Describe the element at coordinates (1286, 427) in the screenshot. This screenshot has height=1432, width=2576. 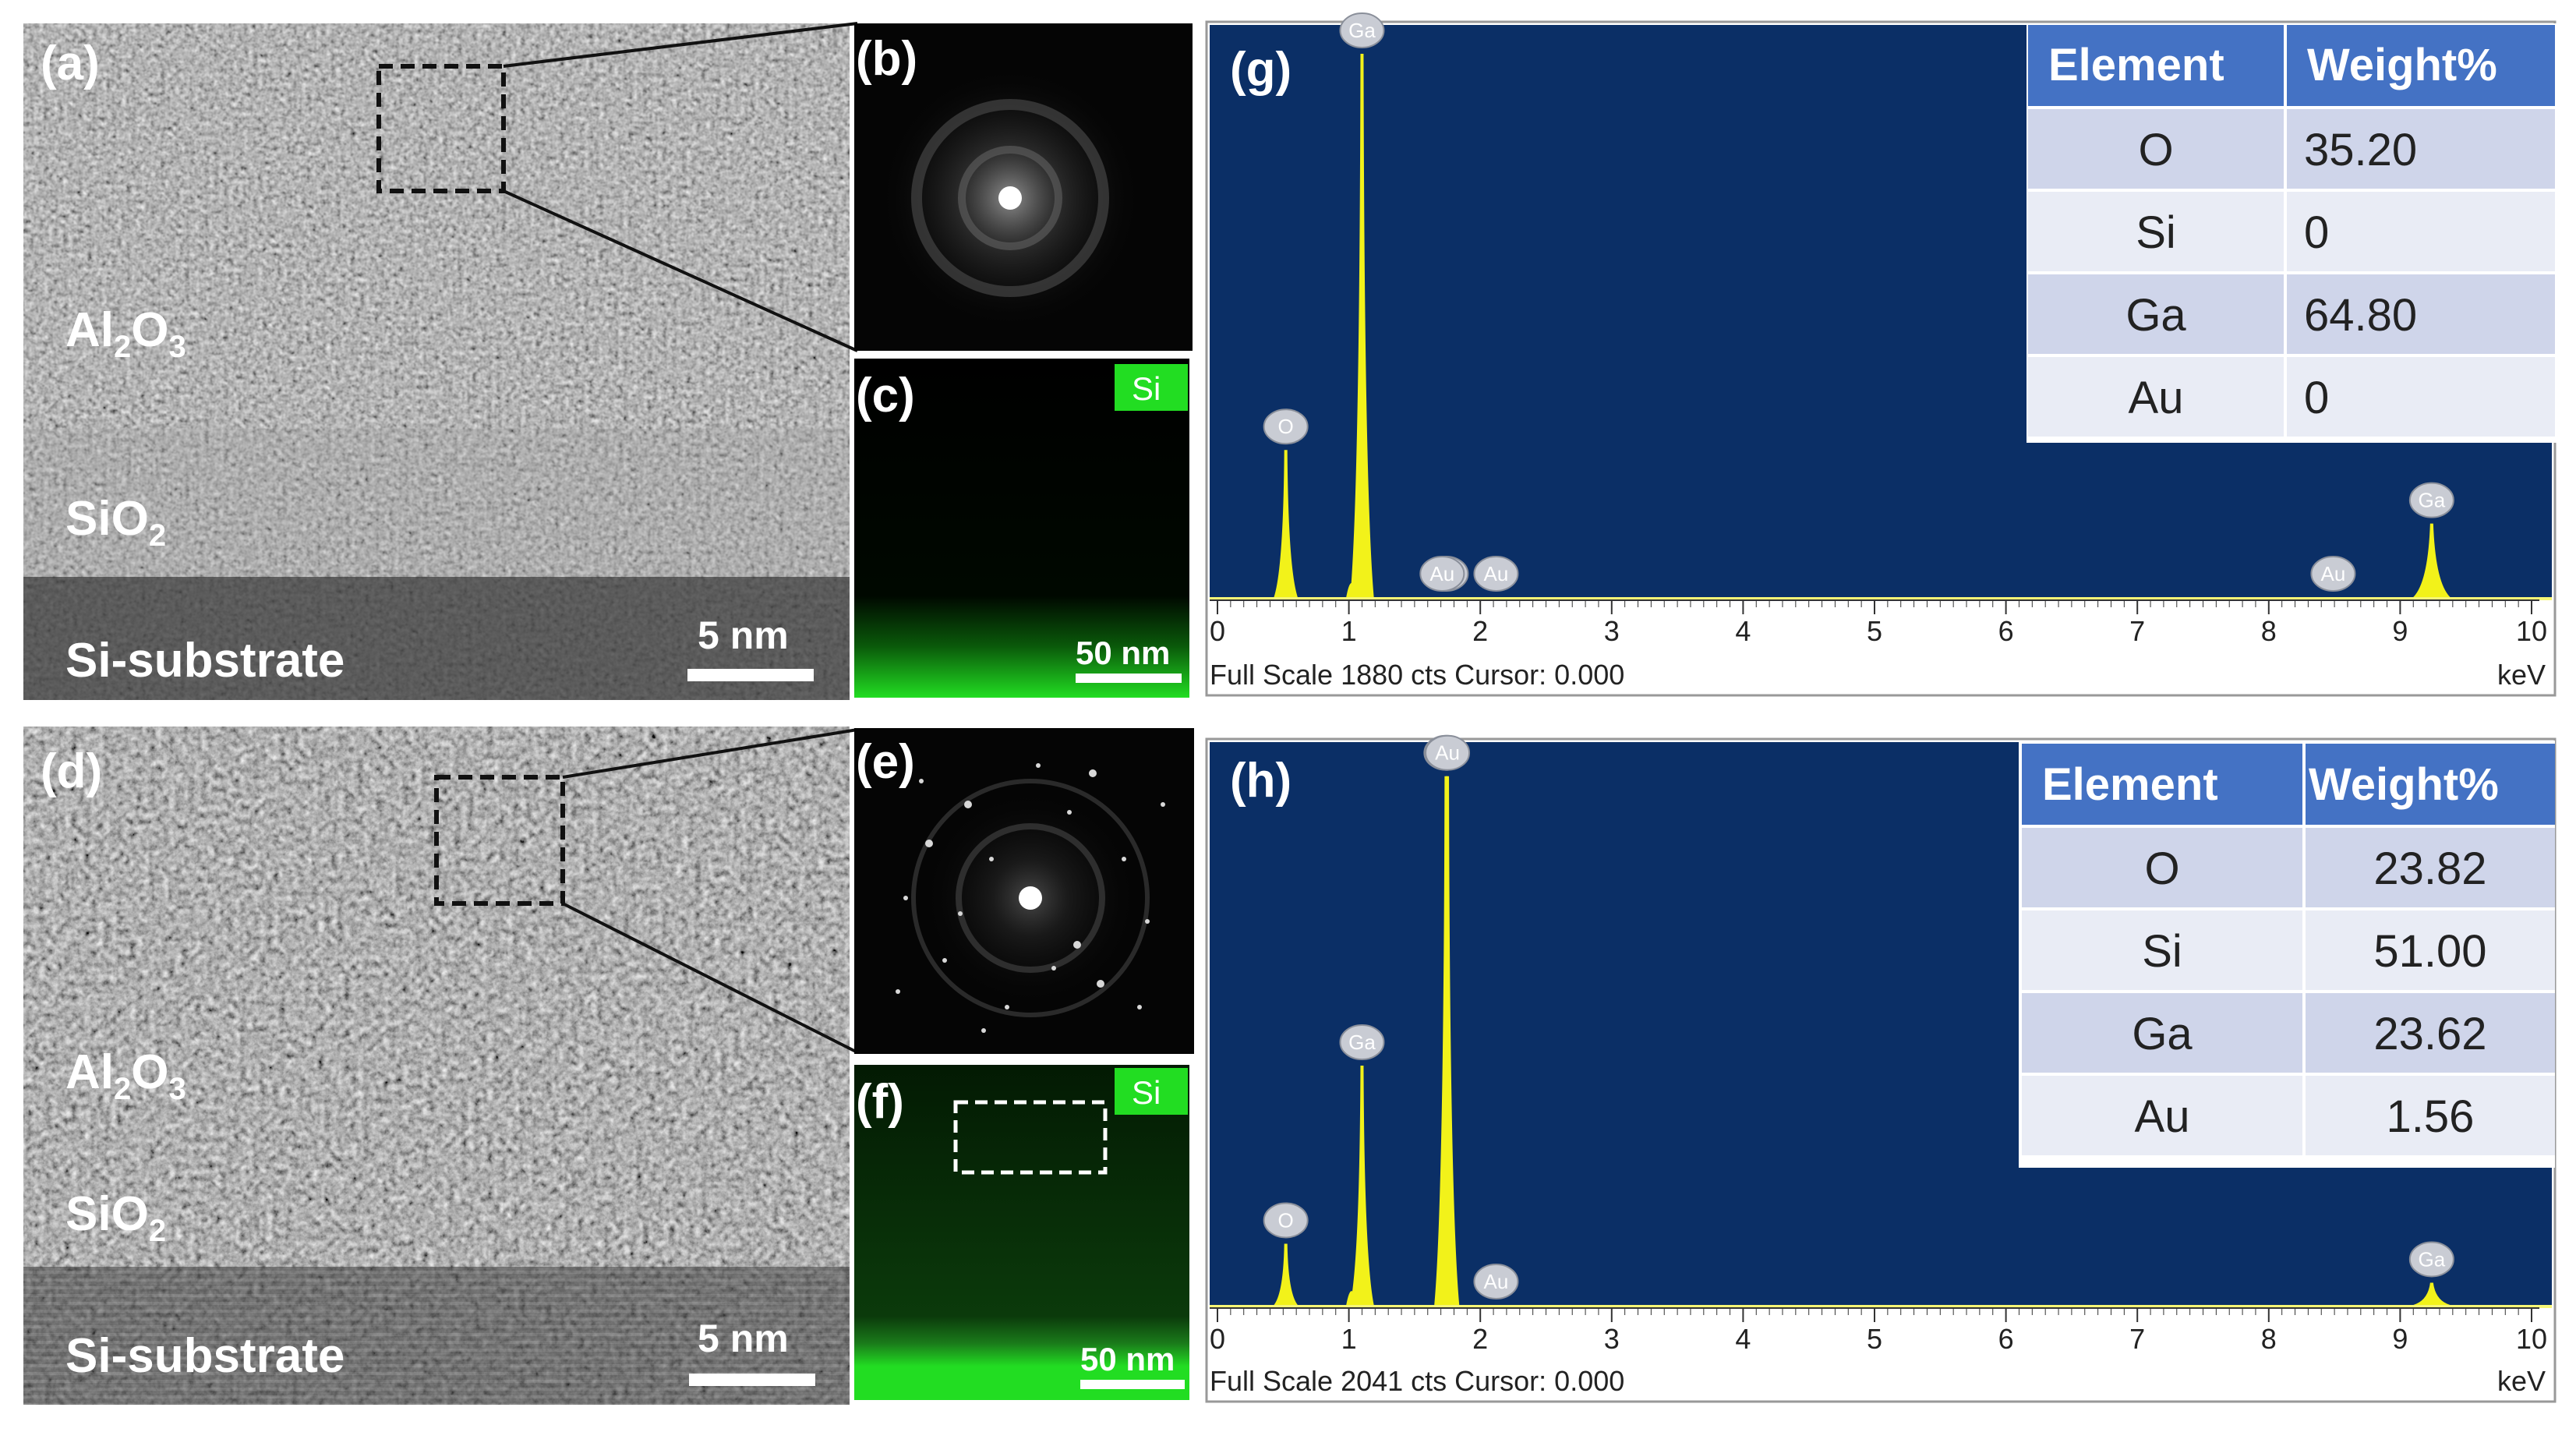
I see `peak-label: O` at that location.